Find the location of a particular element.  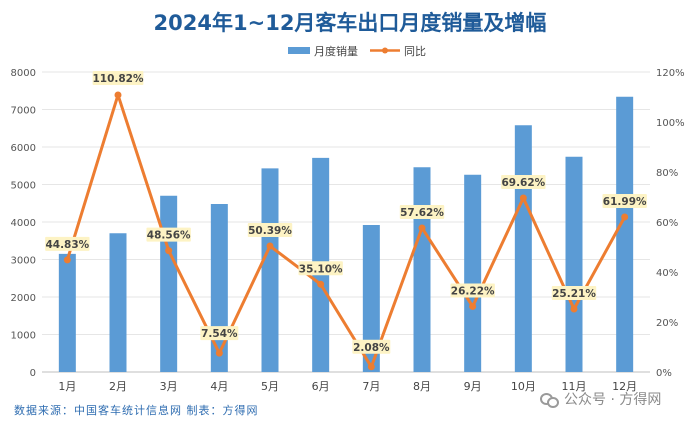

left-axis-tick-label: 1000 is located at coordinates (23, 336).